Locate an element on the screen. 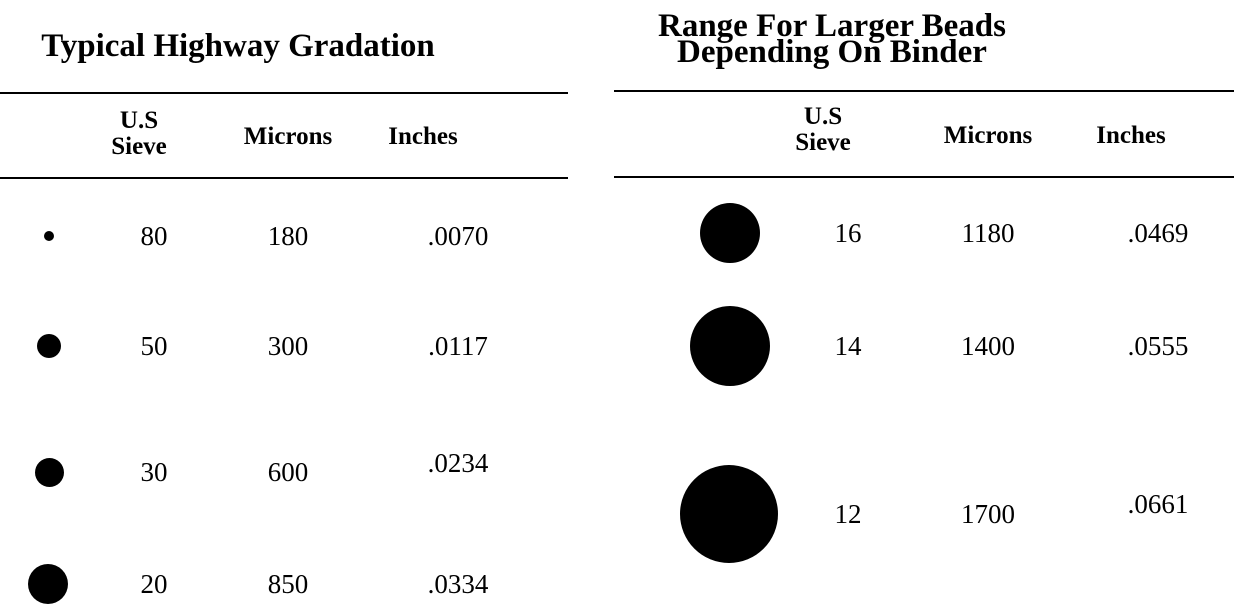  highway-gradation-title: Typical Highway Gradation is located at coordinates (238, 46).